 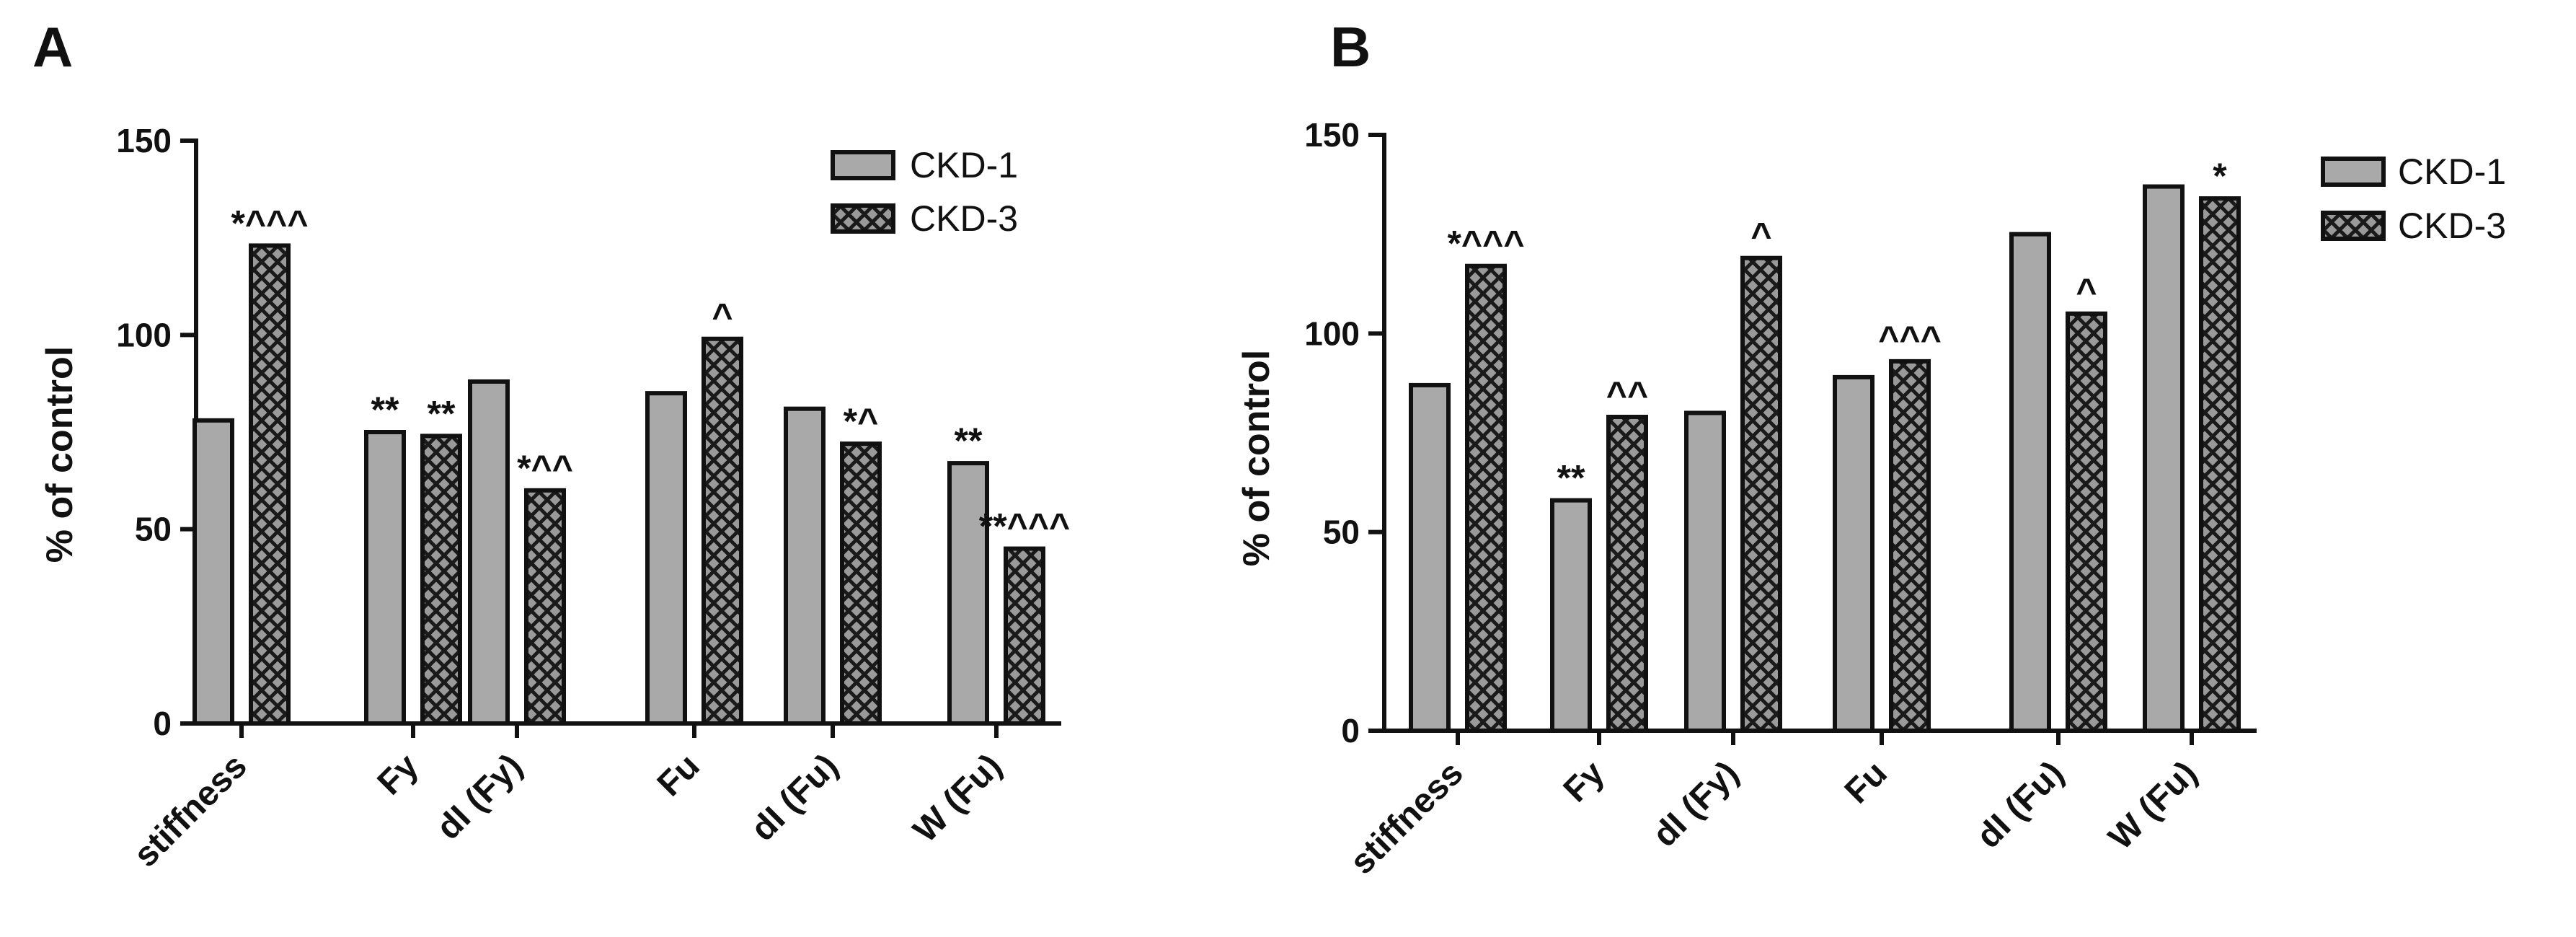 I want to click on significance-label-a-ckd3-1: **, so click(x=442, y=413).